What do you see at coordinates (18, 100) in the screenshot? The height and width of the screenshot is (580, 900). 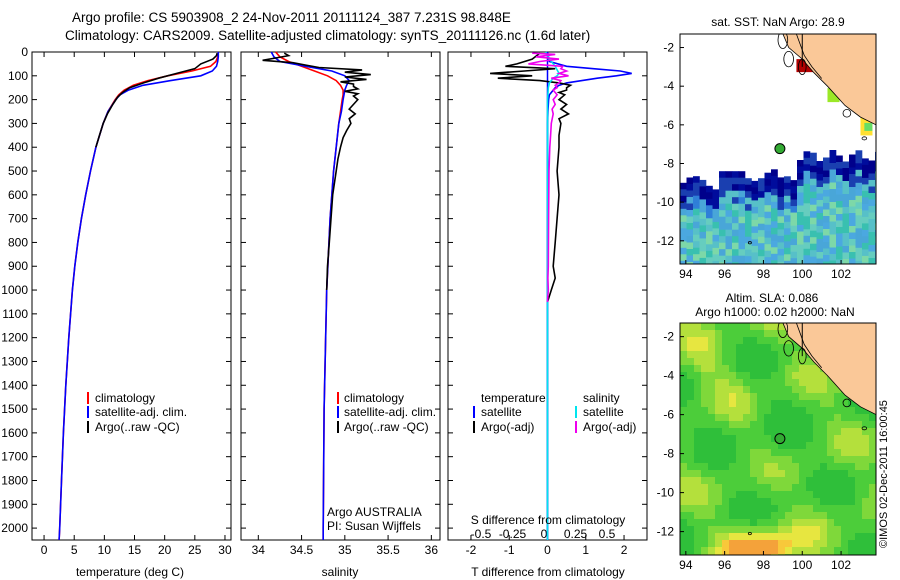 I see `y-tick-label: 200` at bounding box center [18, 100].